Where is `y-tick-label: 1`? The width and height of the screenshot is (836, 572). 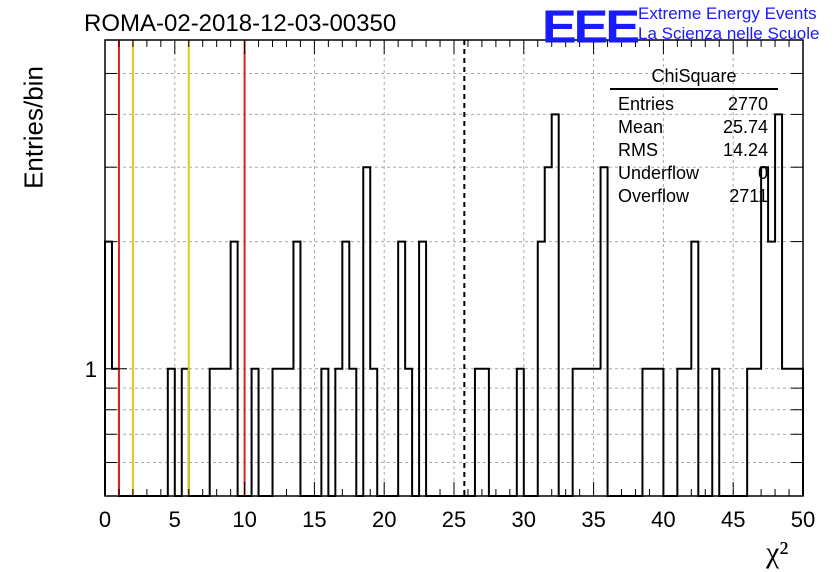
y-tick-label: 1 is located at coordinates (91, 369).